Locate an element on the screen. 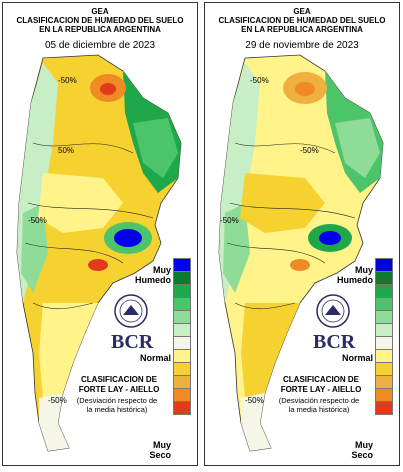 This screenshot has height=472, width=403. map-date: 29 de noviembre de 2023 is located at coordinates (302, 45).